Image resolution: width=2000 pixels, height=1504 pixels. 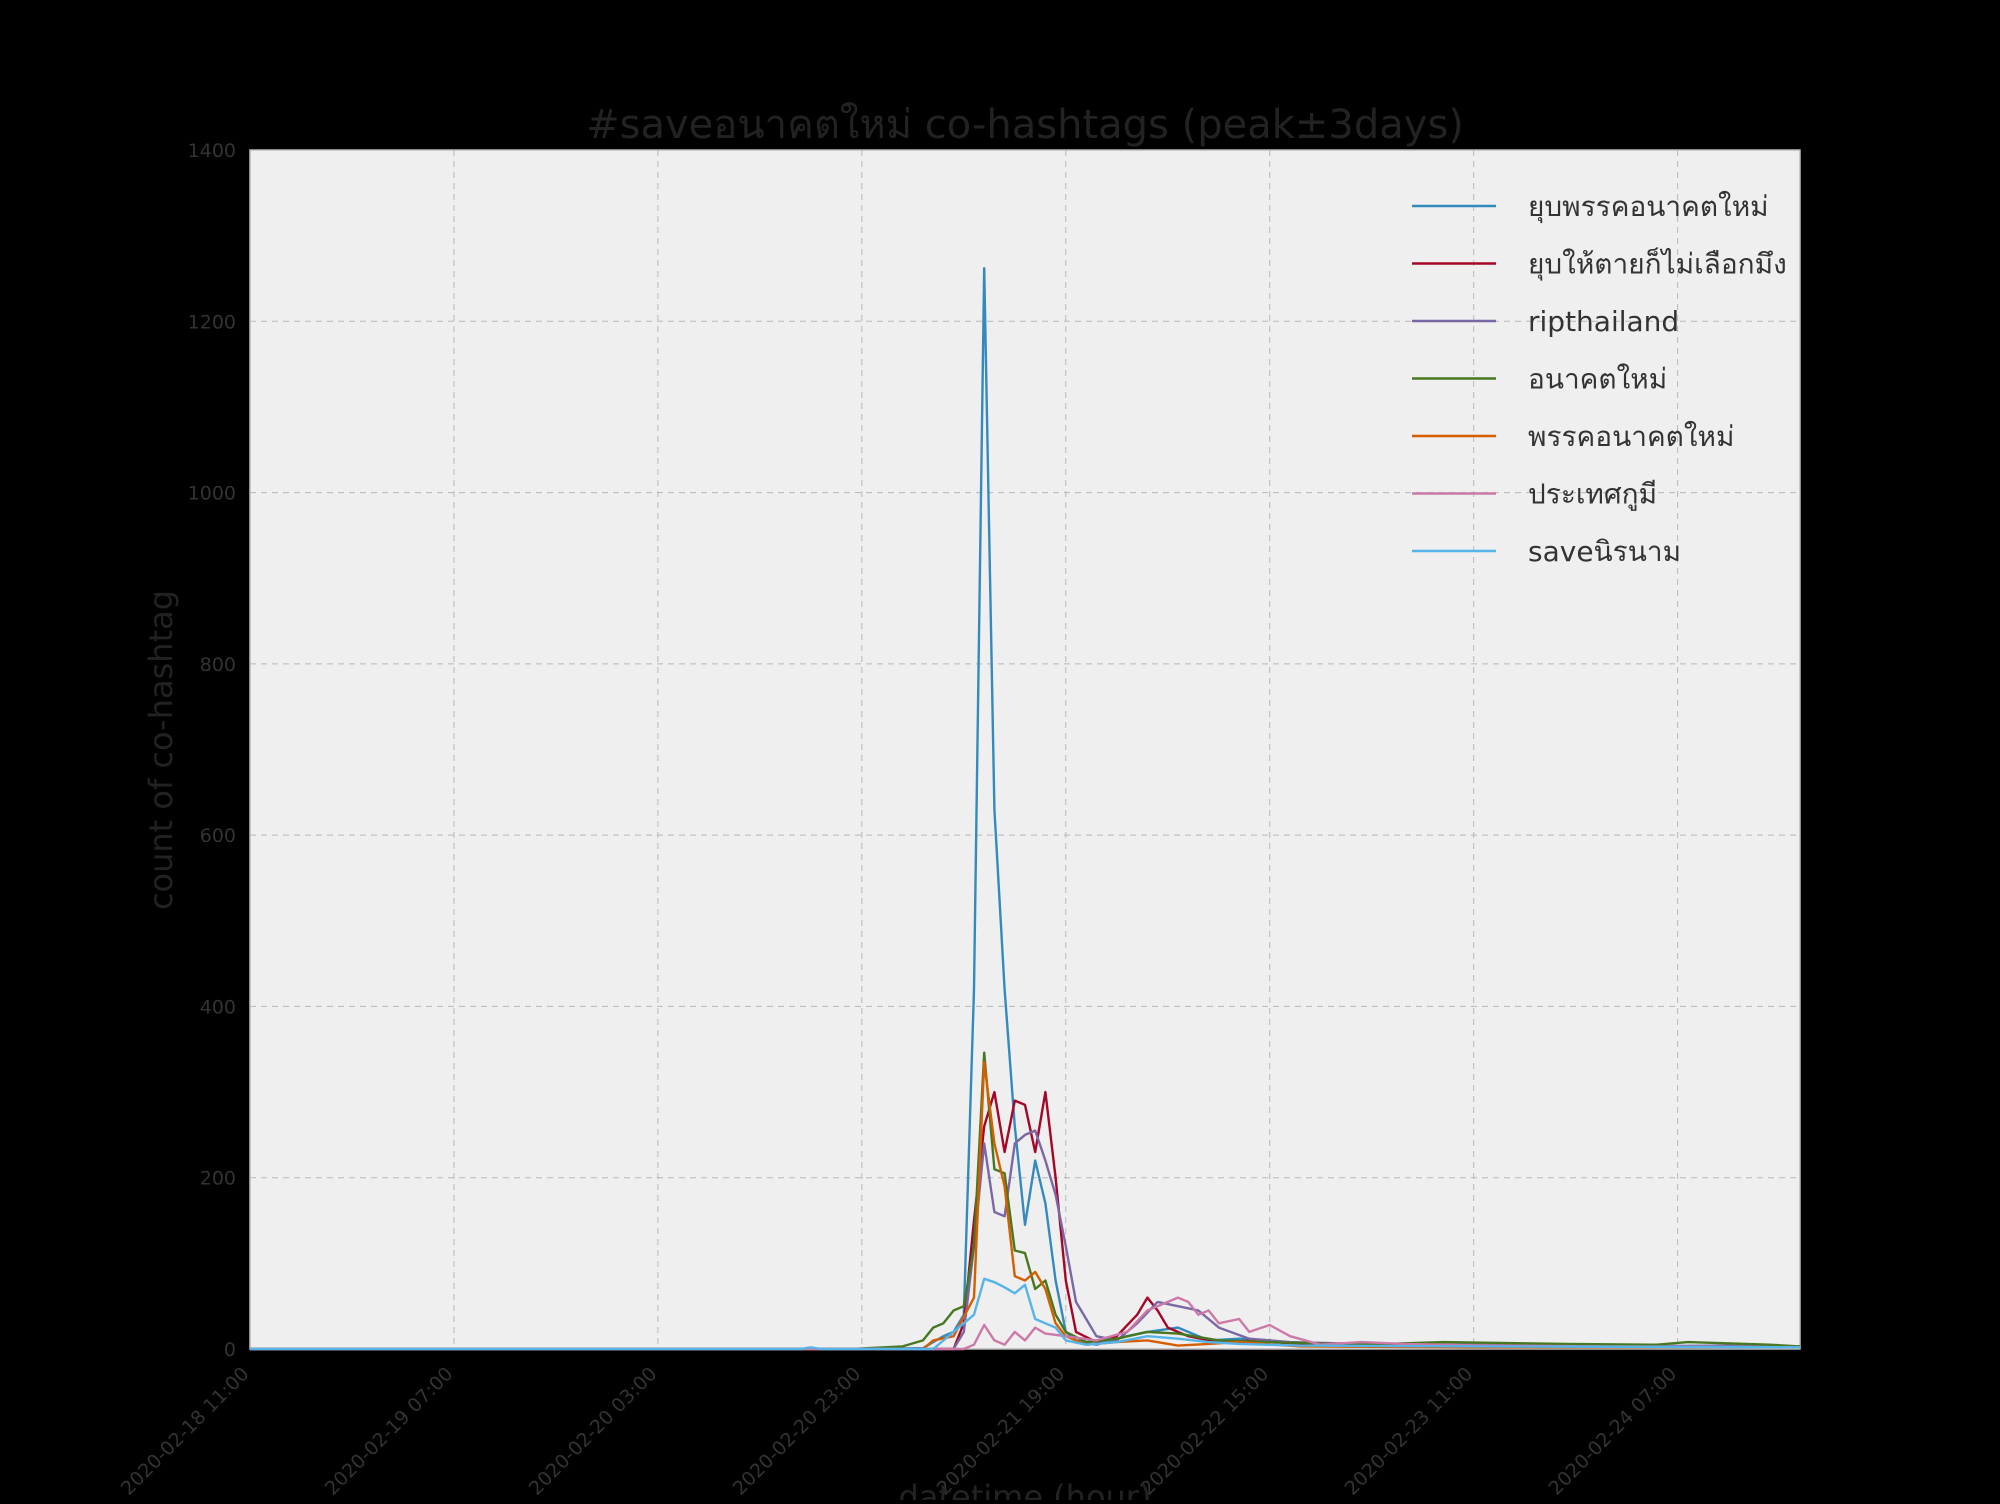 What do you see at coordinates (185, 1431) in the screenshot?
I see `x-tick-label: 2020-02-18 11:00` at bounding box center [185, 1431].